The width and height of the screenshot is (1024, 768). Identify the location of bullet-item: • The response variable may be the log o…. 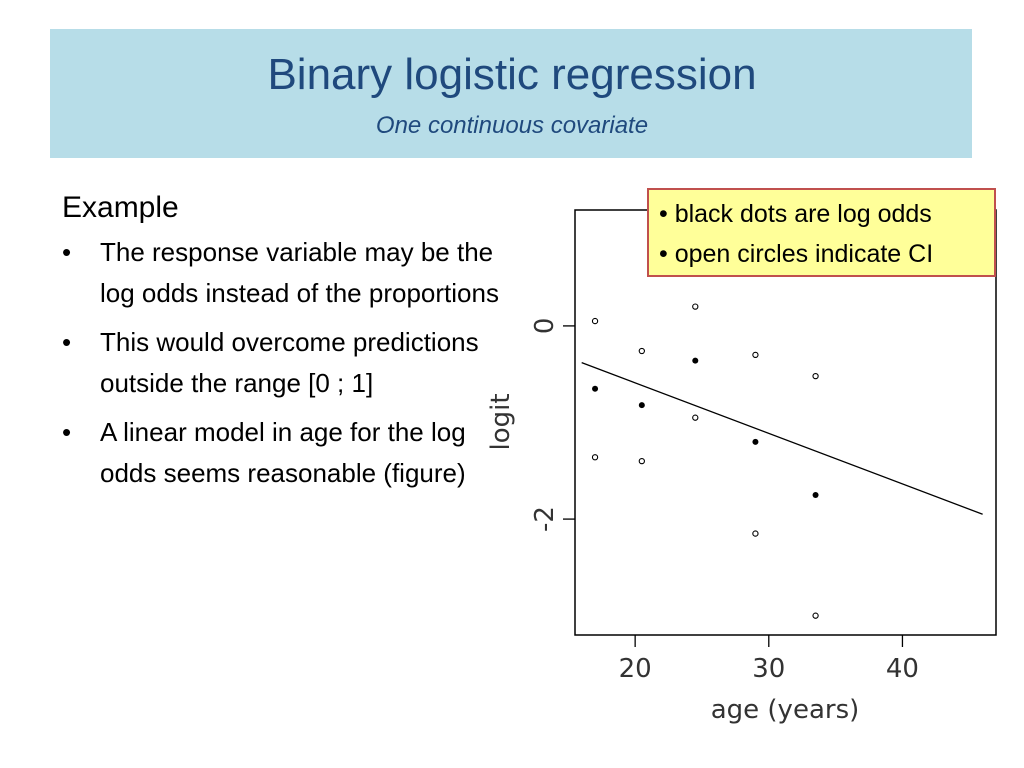
(282, 273).